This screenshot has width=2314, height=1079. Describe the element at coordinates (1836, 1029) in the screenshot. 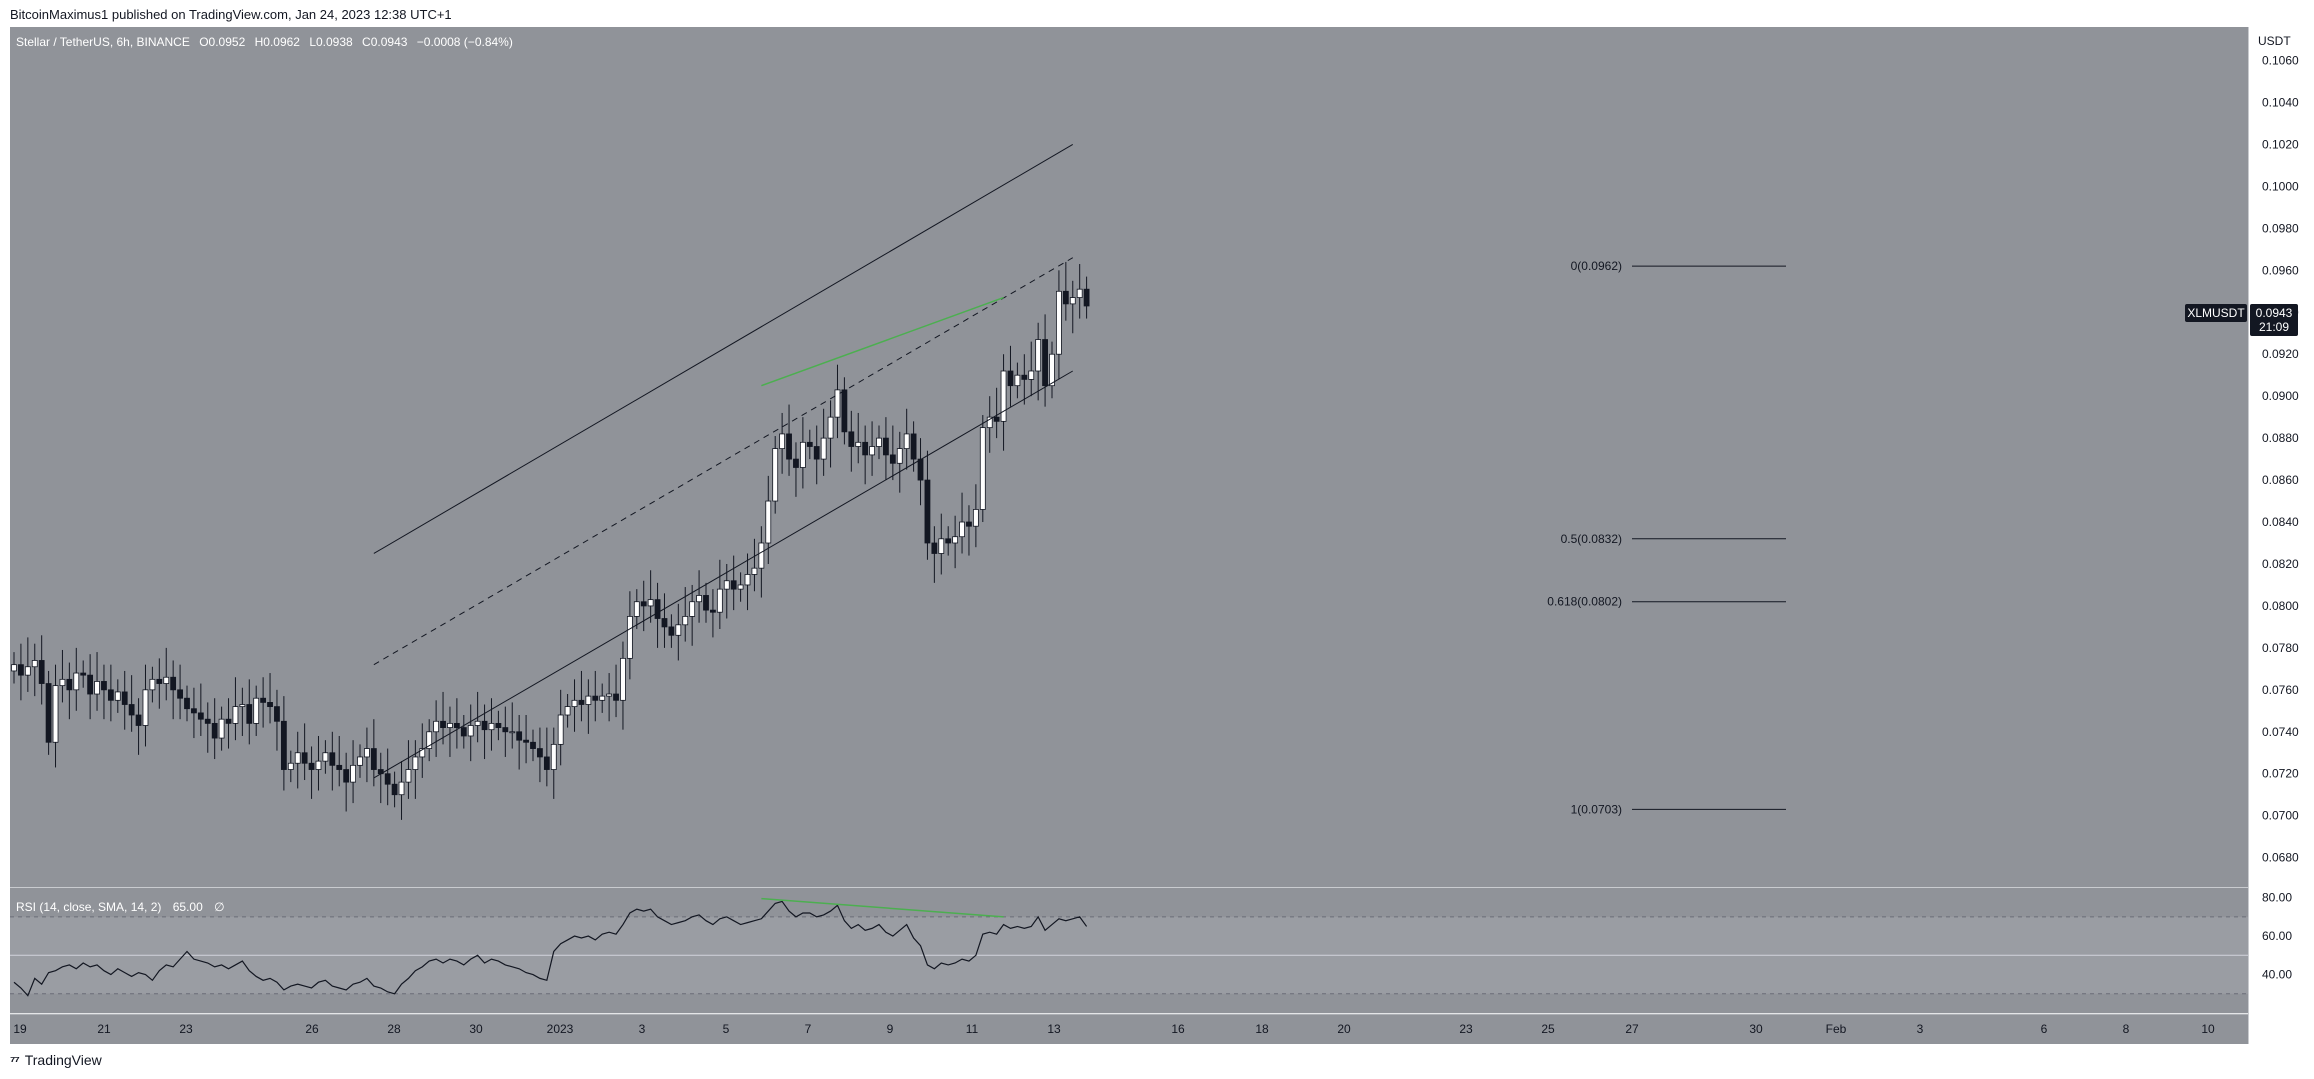

I see `x-tick-label: Feb` at that location.